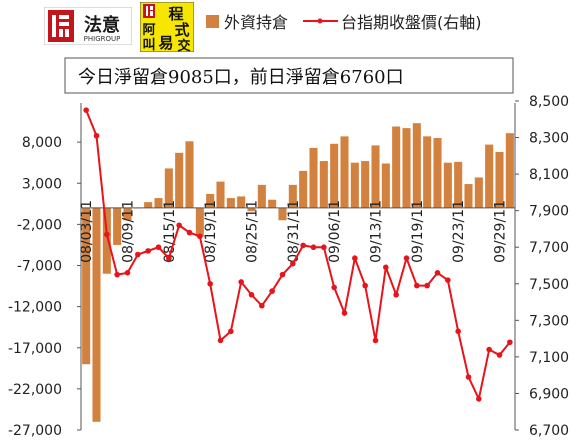 This screenshot has width=578, height=447. What do you see at coordinates (129, 231) in the screenshot?
I see `x-tick-label: 08/09/11` at bounding box center [129, 231].